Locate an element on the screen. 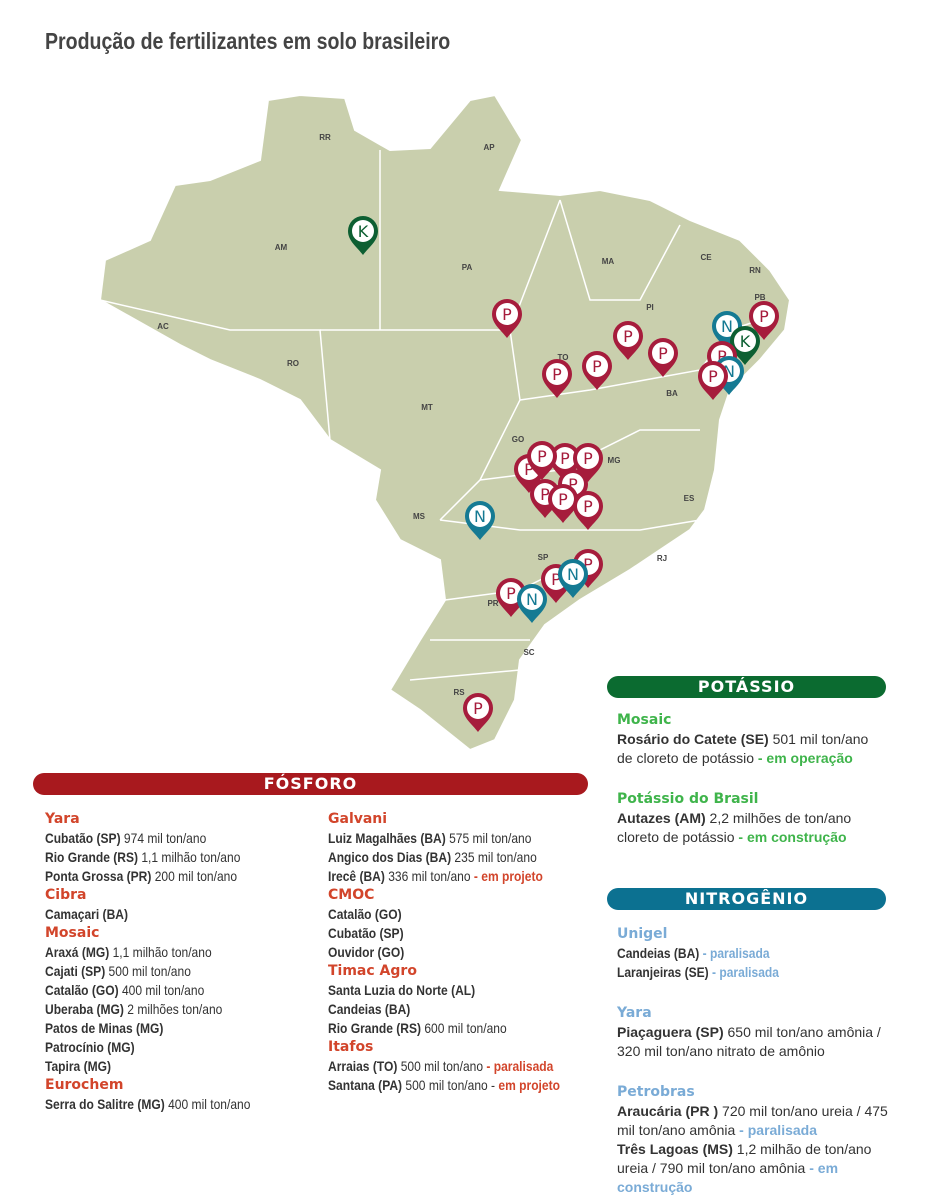 The width and height of the screenshot is (936, 1200). state-label: RR is located at coordinates (325, 137).